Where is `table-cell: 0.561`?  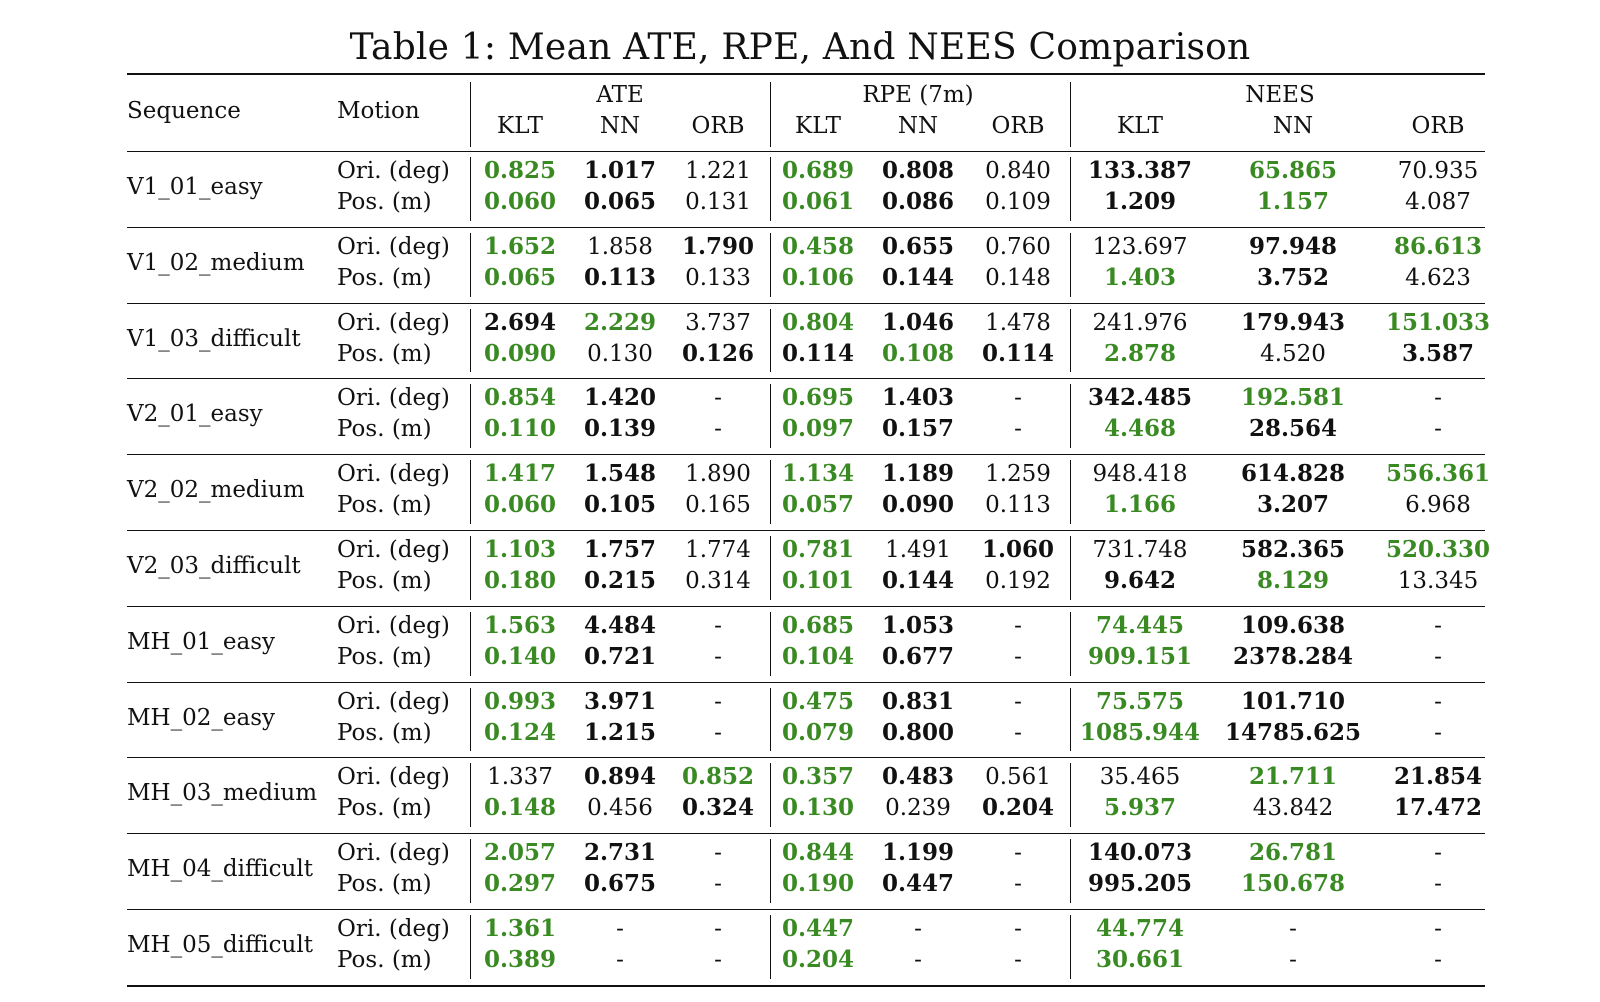
table-cell: 0.561 is located at coordinates (1018, 777).